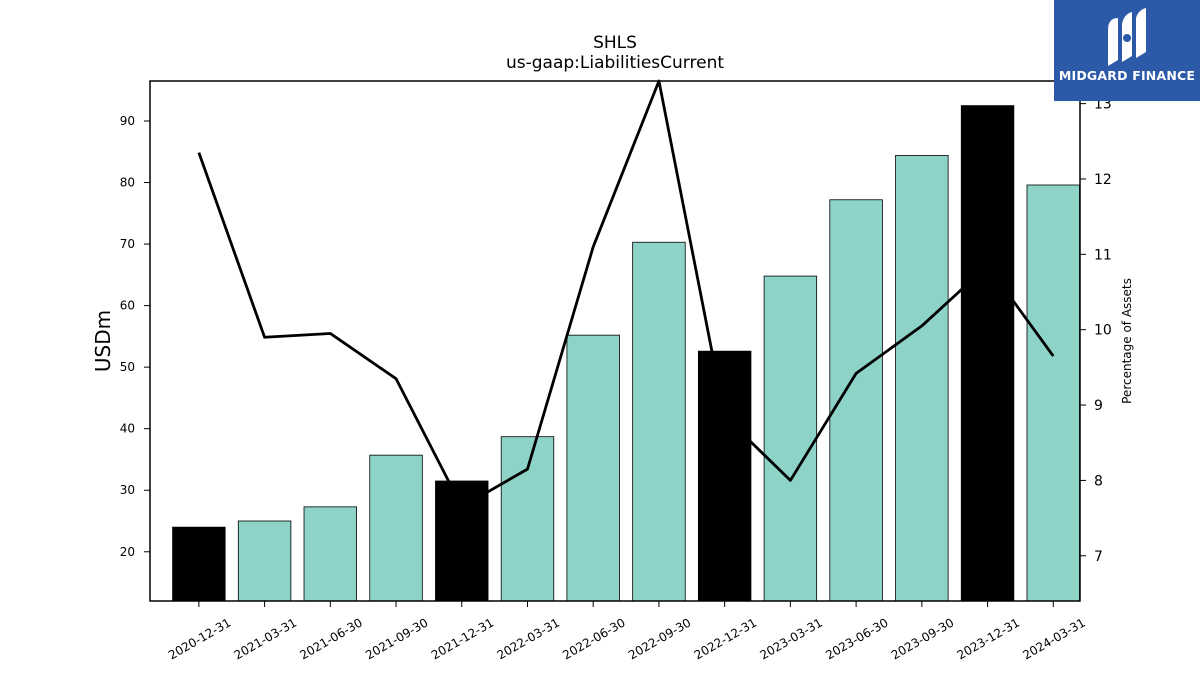 Image resolution: width=1200 pixels, height=675 pixels. What do you see at coordinates (127, 552) in the screenshot?
I see `y-tick-label: 20` at bounding box center [127, 552].